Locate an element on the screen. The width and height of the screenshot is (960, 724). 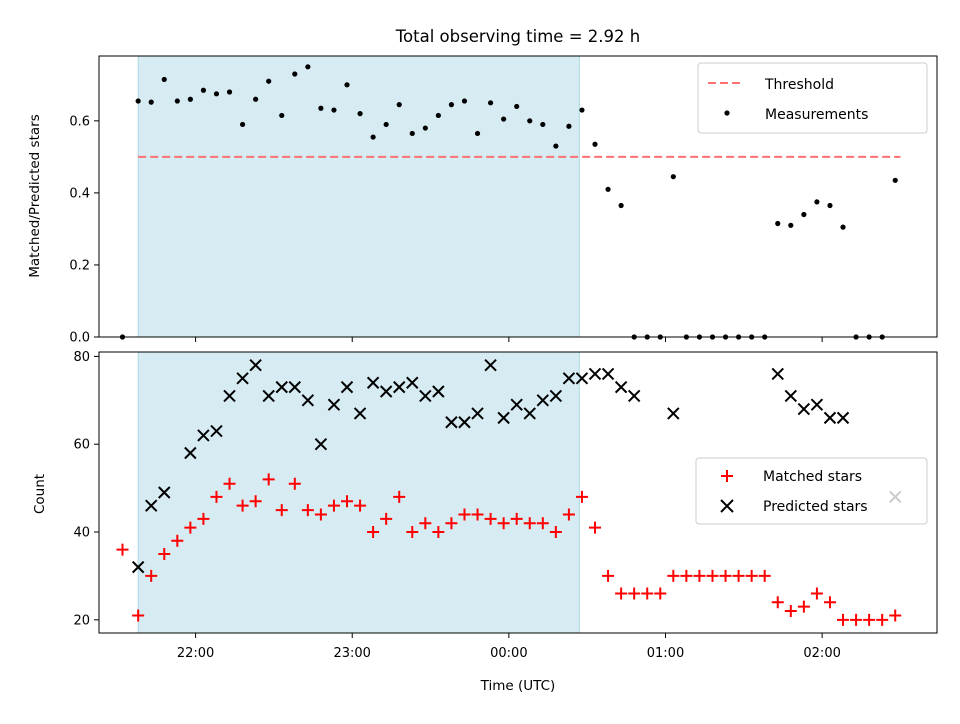
legend-predicted-swatch is located at coordinates (727, 506).